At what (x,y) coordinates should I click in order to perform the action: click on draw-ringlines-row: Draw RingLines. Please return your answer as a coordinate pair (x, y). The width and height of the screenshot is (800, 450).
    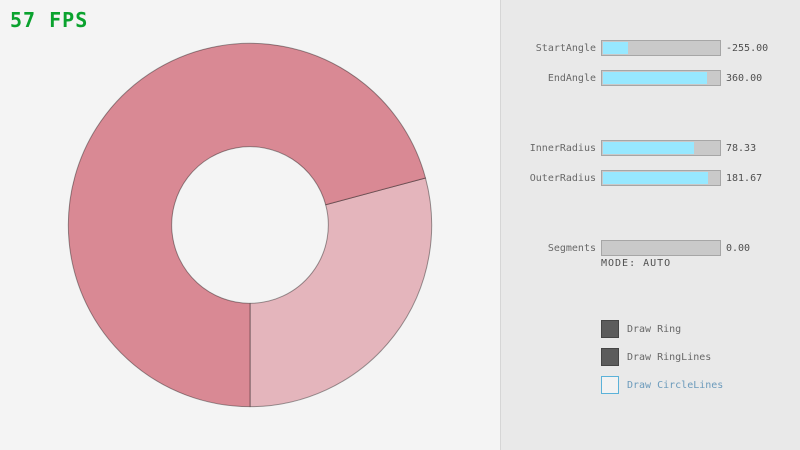
    Looking at the image, I should click on (656, 357).